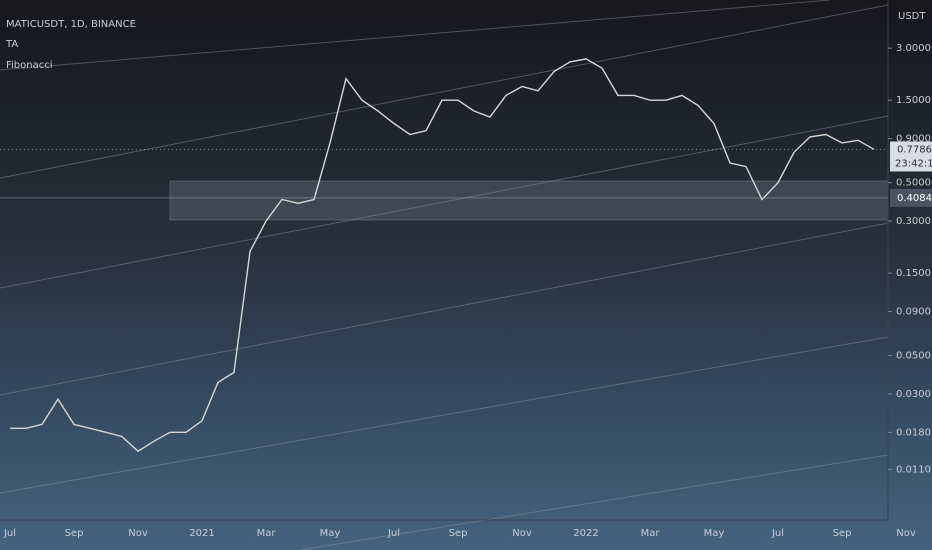  I want to click on x-tick-label: 2021, so click(201, 533).